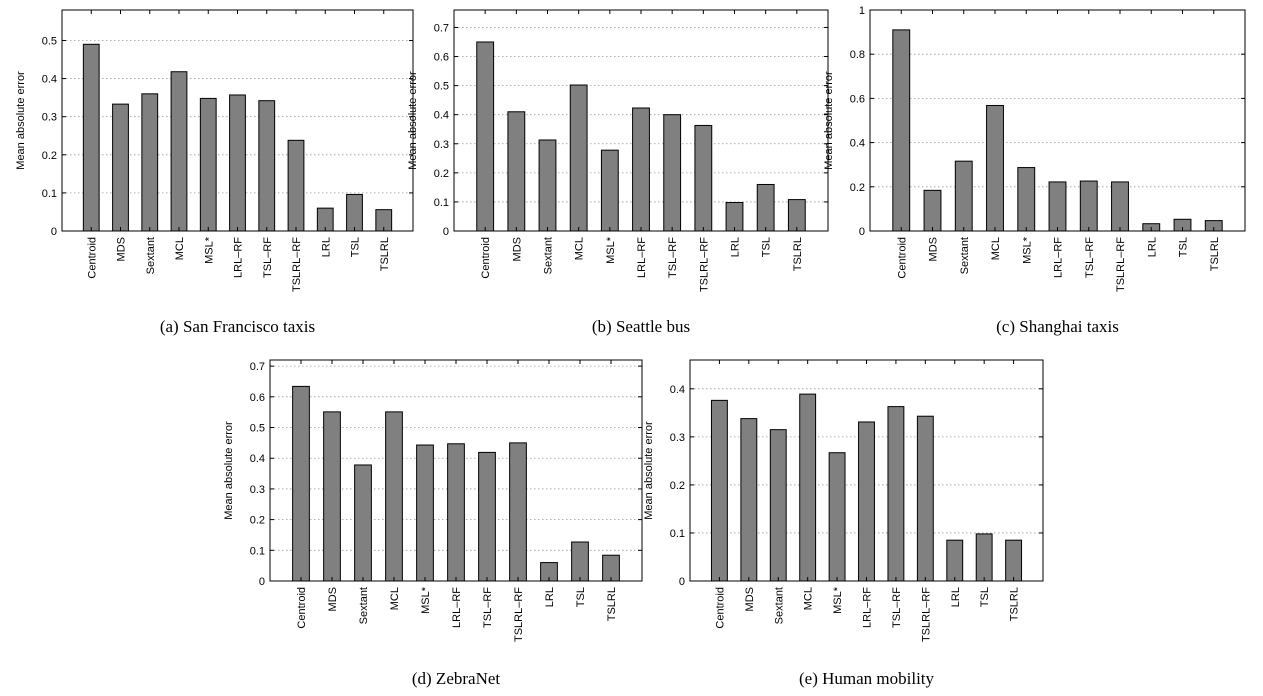 The width and height of the screenshot is (1263, 696). I want to click on bar-TSLRL, so click(796, 215).